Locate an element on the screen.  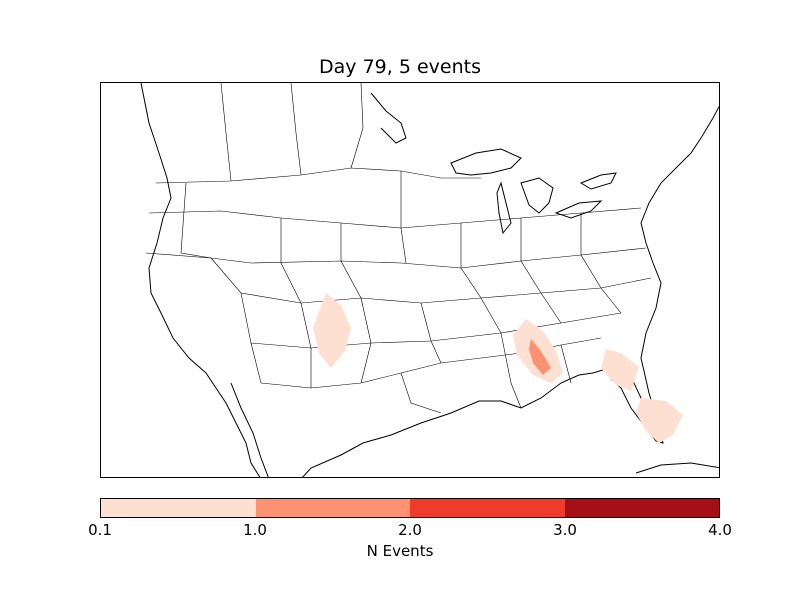
contour-al-core is located at coordinates (540, 357).